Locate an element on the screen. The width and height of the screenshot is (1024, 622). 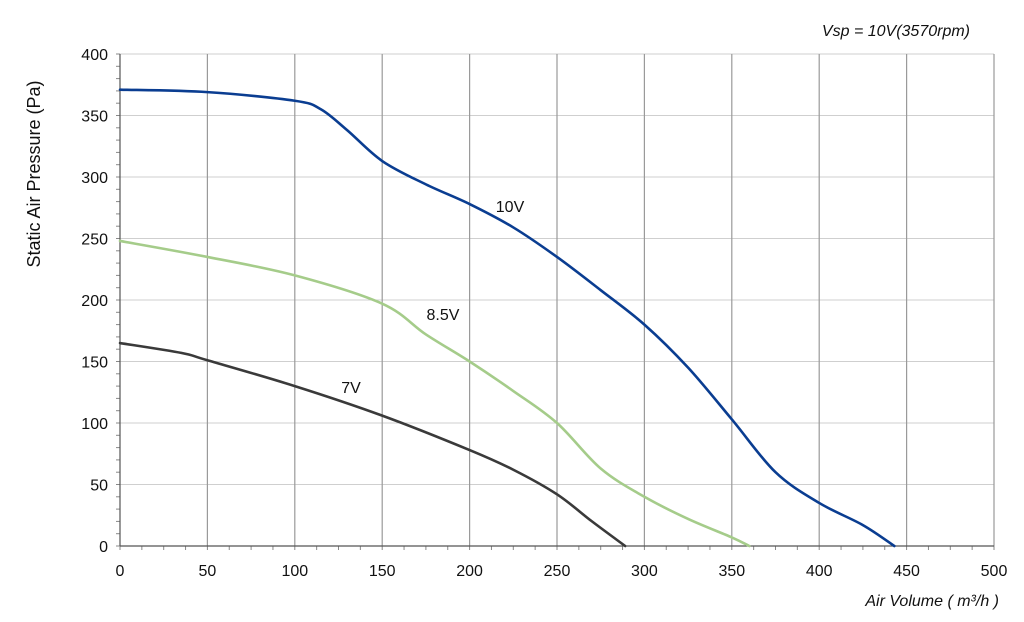
x-tick-label: 50 is located at coordinates (208, 571).